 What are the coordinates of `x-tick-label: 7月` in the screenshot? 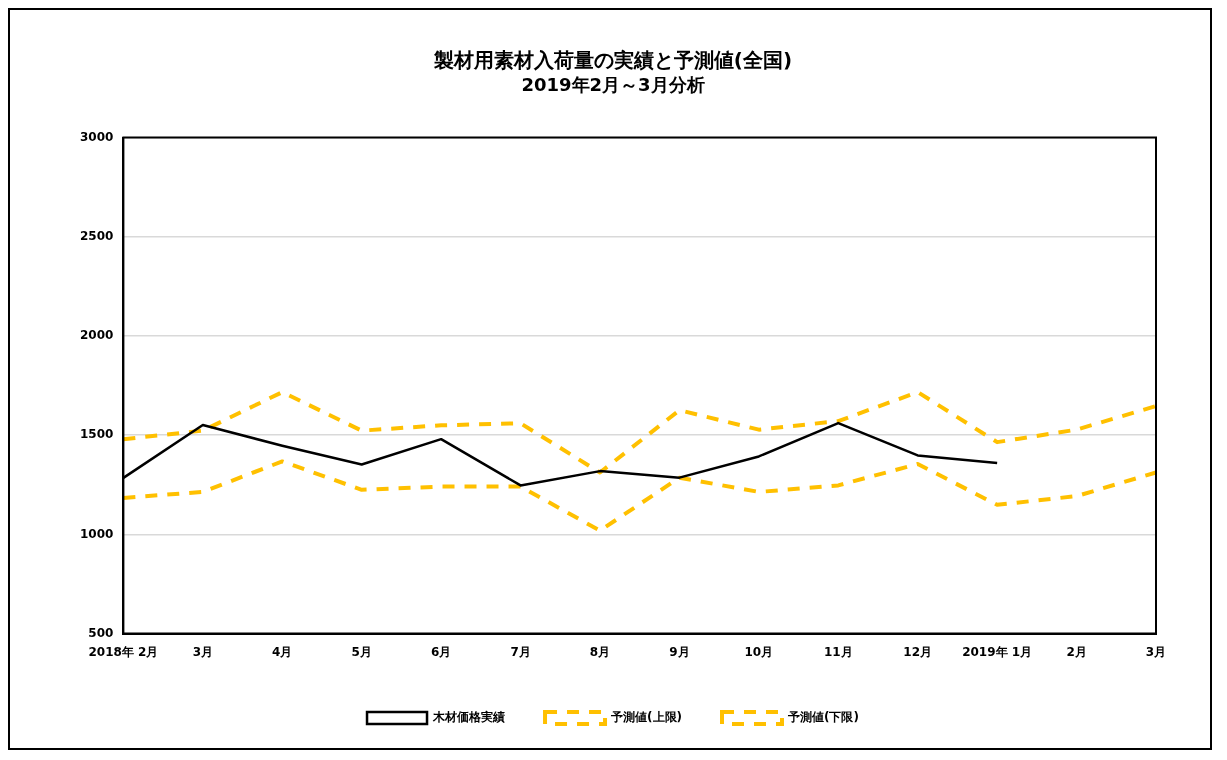 It's located at (520, 651).